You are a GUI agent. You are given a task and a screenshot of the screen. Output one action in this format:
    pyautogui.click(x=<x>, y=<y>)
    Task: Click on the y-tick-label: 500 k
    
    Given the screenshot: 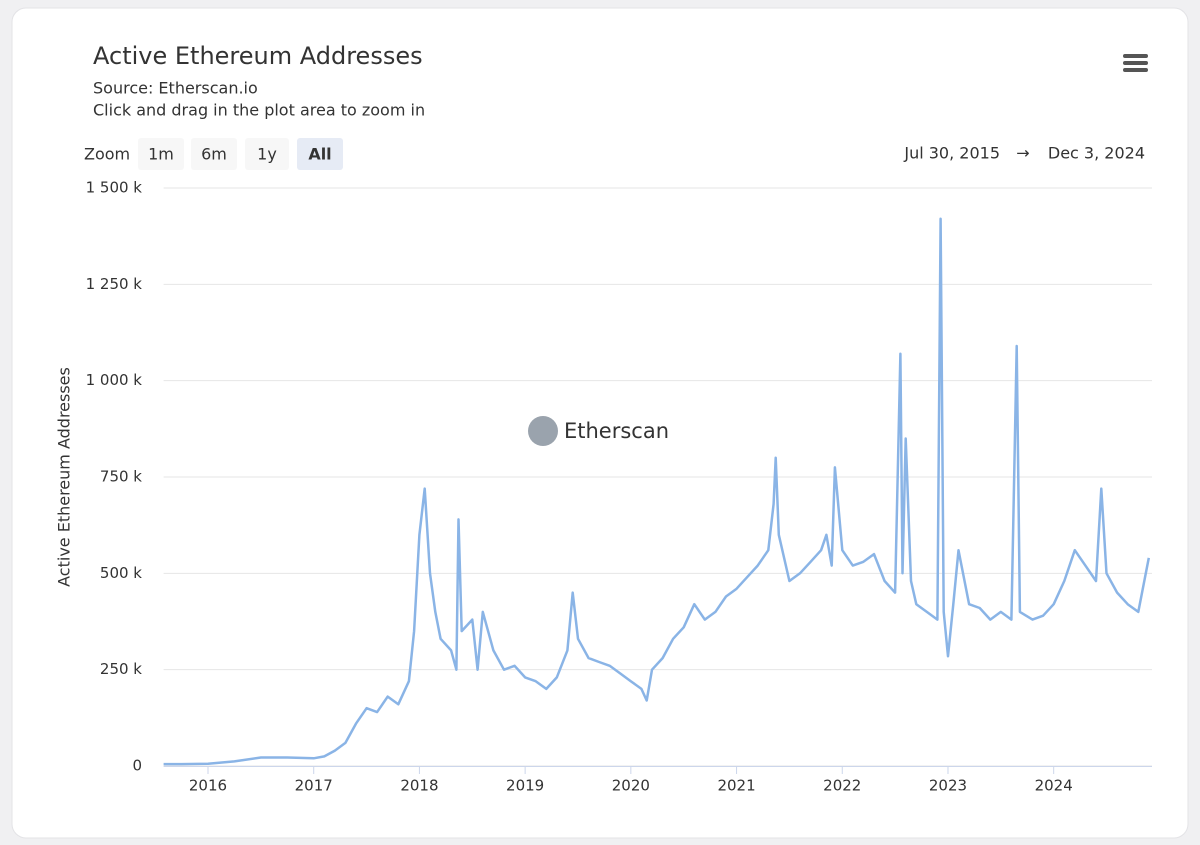 What is the action you would take?
    pyautogui.click(x=121, y=573)
    